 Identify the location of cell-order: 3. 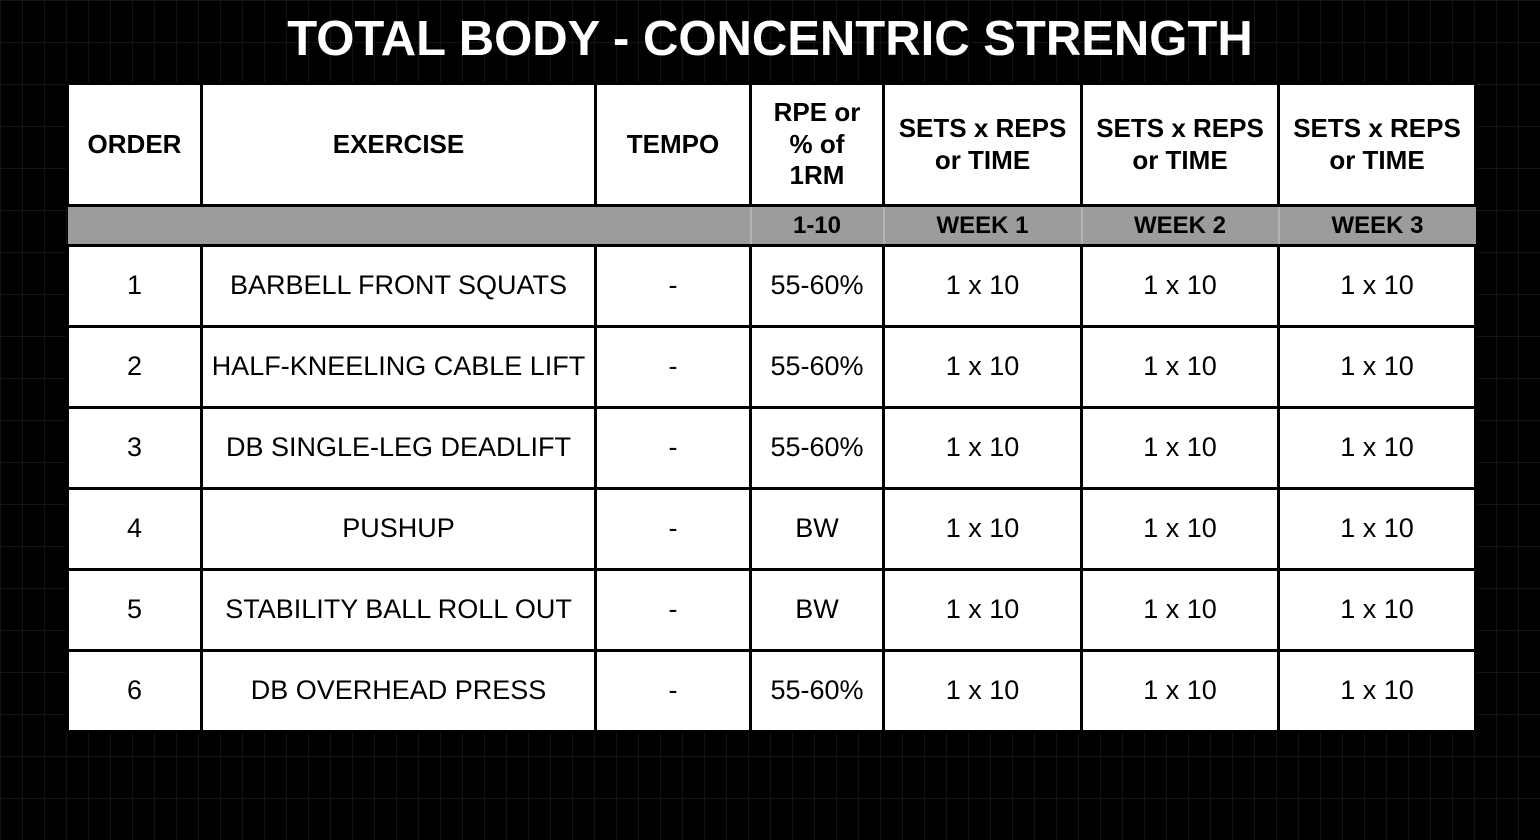
(134, 448).